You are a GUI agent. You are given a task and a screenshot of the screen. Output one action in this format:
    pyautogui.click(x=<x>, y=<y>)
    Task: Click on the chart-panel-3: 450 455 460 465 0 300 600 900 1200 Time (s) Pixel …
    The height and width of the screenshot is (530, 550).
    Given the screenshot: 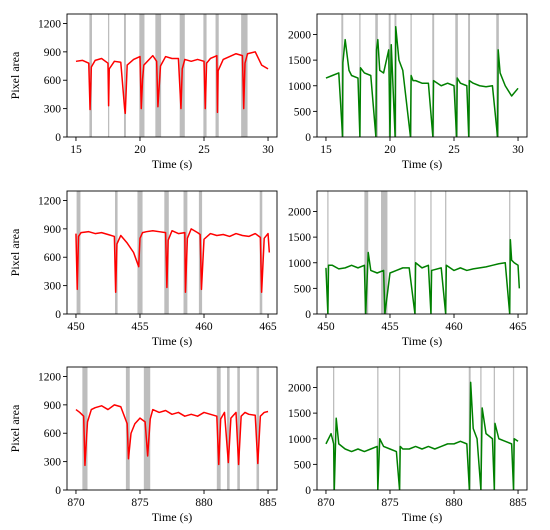 What is the action you would take?
    pyautogui.click(x=143, y=269)
    